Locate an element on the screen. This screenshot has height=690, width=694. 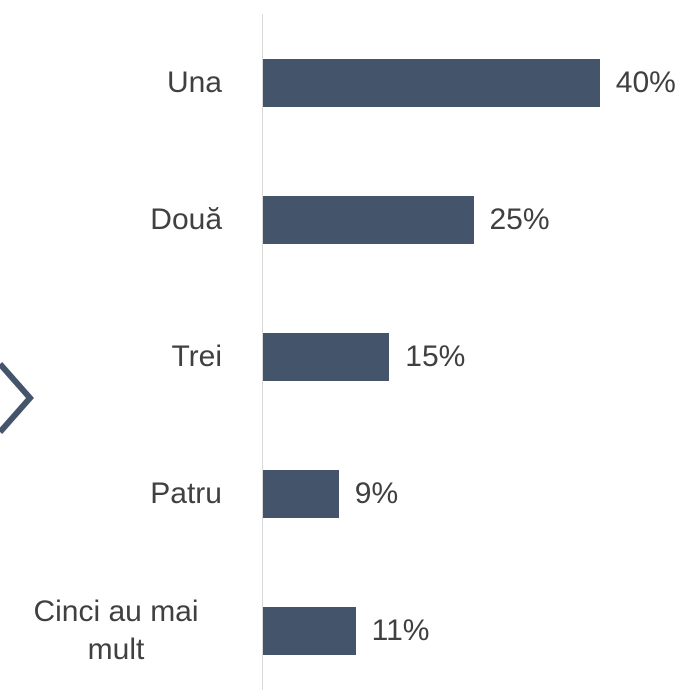
category-label: Patru is located at coordinates (186, 494).